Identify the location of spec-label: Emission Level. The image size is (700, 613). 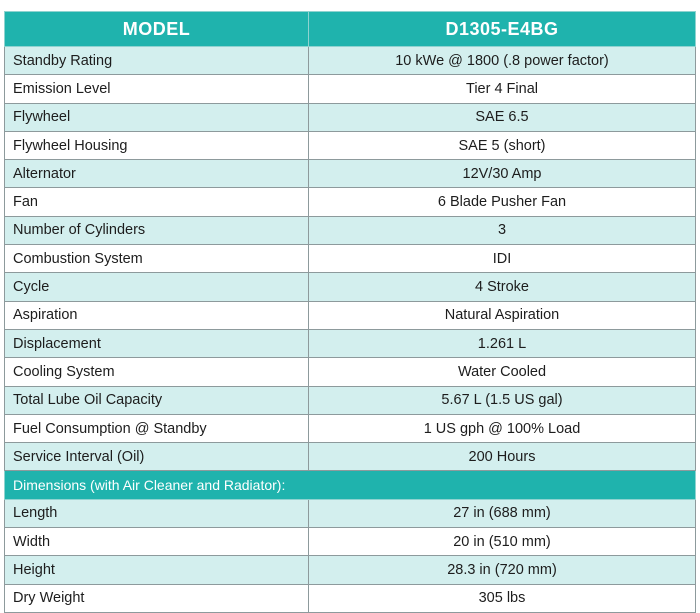
(156, 89).